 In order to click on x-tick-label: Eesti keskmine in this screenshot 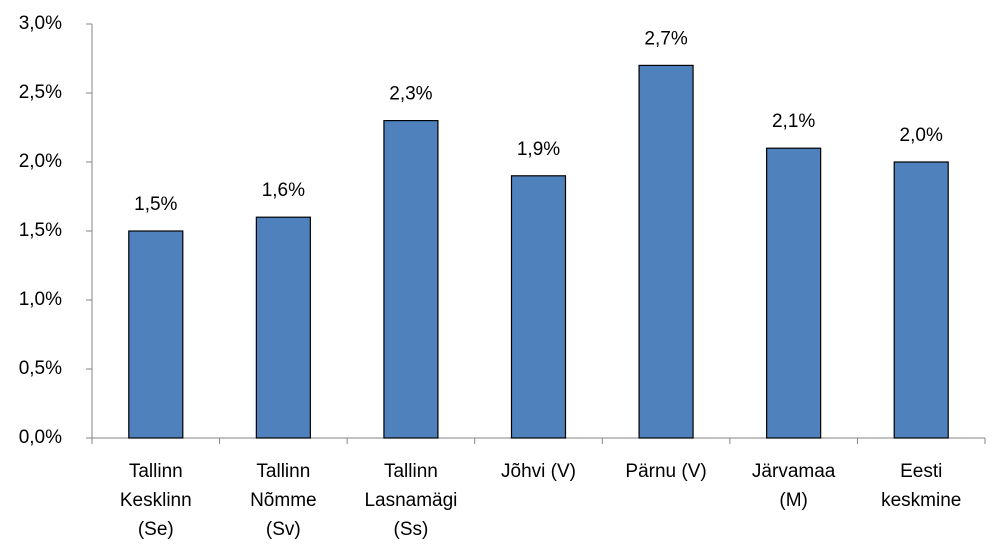, I will do `click(921, 486)`.